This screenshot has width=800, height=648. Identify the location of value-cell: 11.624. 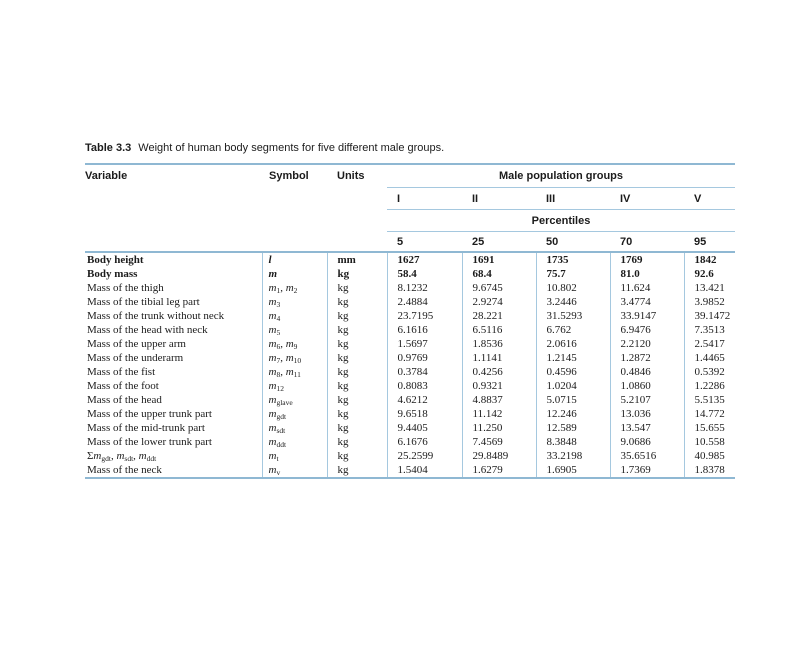
(646, 288).